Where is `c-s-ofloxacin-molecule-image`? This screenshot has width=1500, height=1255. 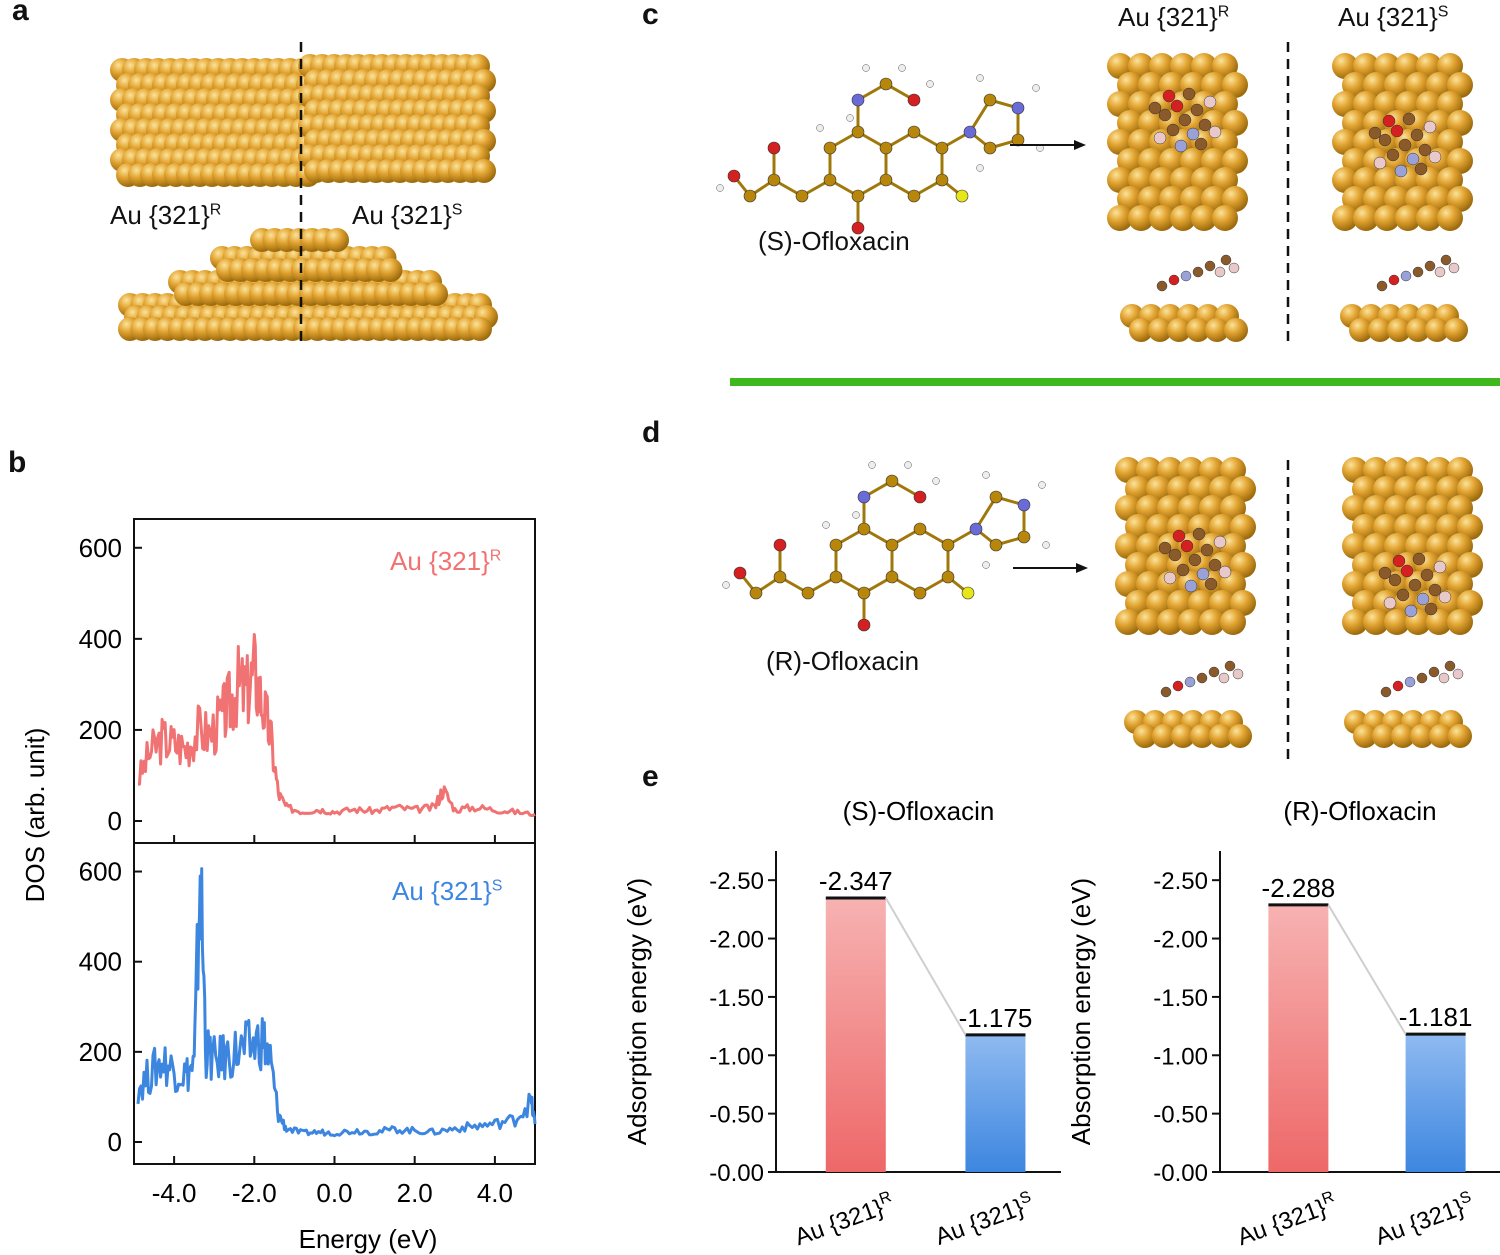 c-s-ofloxacin-molecule-image is located at coordinates (880, 149).